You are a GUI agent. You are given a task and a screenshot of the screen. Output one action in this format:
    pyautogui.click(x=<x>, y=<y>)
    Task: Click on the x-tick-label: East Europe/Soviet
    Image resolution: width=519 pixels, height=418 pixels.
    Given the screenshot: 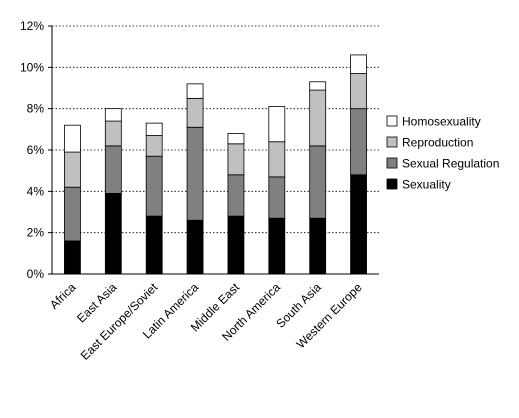 What is the action you would take?
    pyautogui.click(x=119, y=321)
    